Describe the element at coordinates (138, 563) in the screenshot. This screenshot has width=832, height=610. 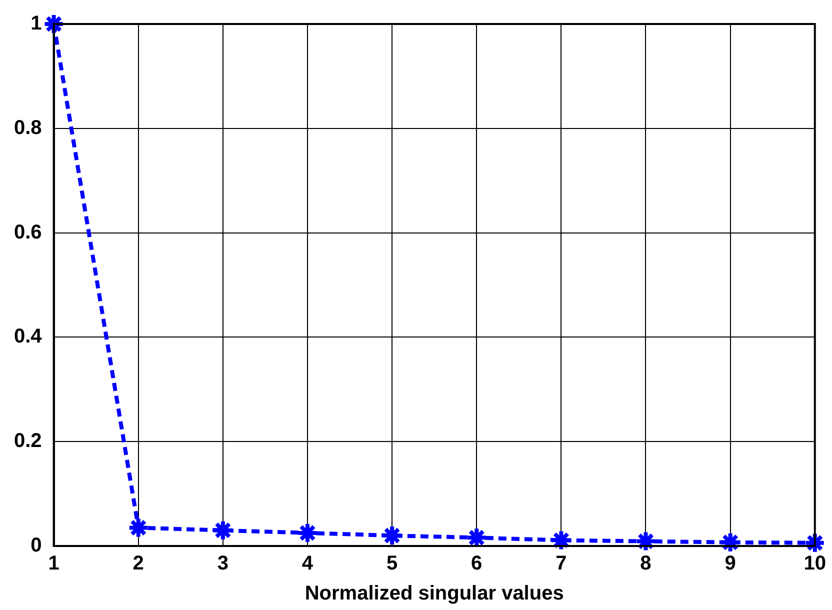
I see `x-tick-label: 2` at that location.